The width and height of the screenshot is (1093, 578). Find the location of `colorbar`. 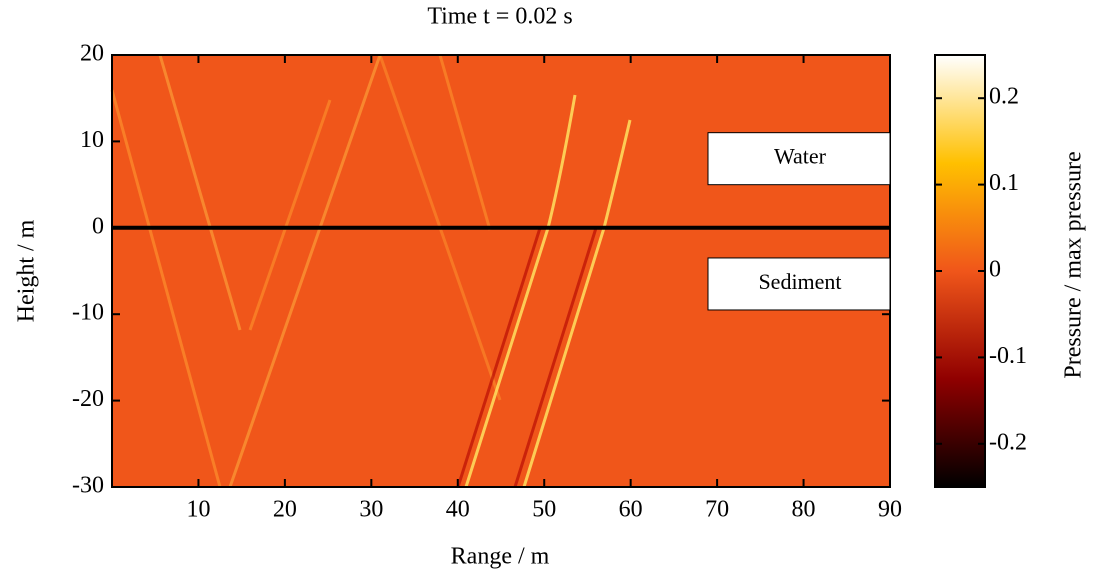

colorbar is located at coordinates (960, 271).